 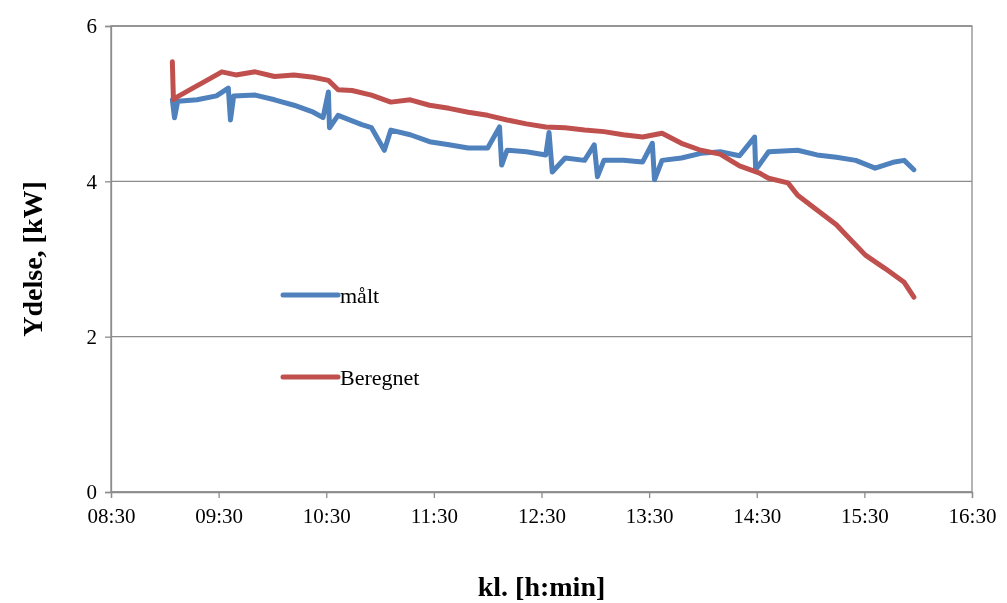 I want to click on y-axis-title: Ydelse, [kW], so click(x=32, y=259).